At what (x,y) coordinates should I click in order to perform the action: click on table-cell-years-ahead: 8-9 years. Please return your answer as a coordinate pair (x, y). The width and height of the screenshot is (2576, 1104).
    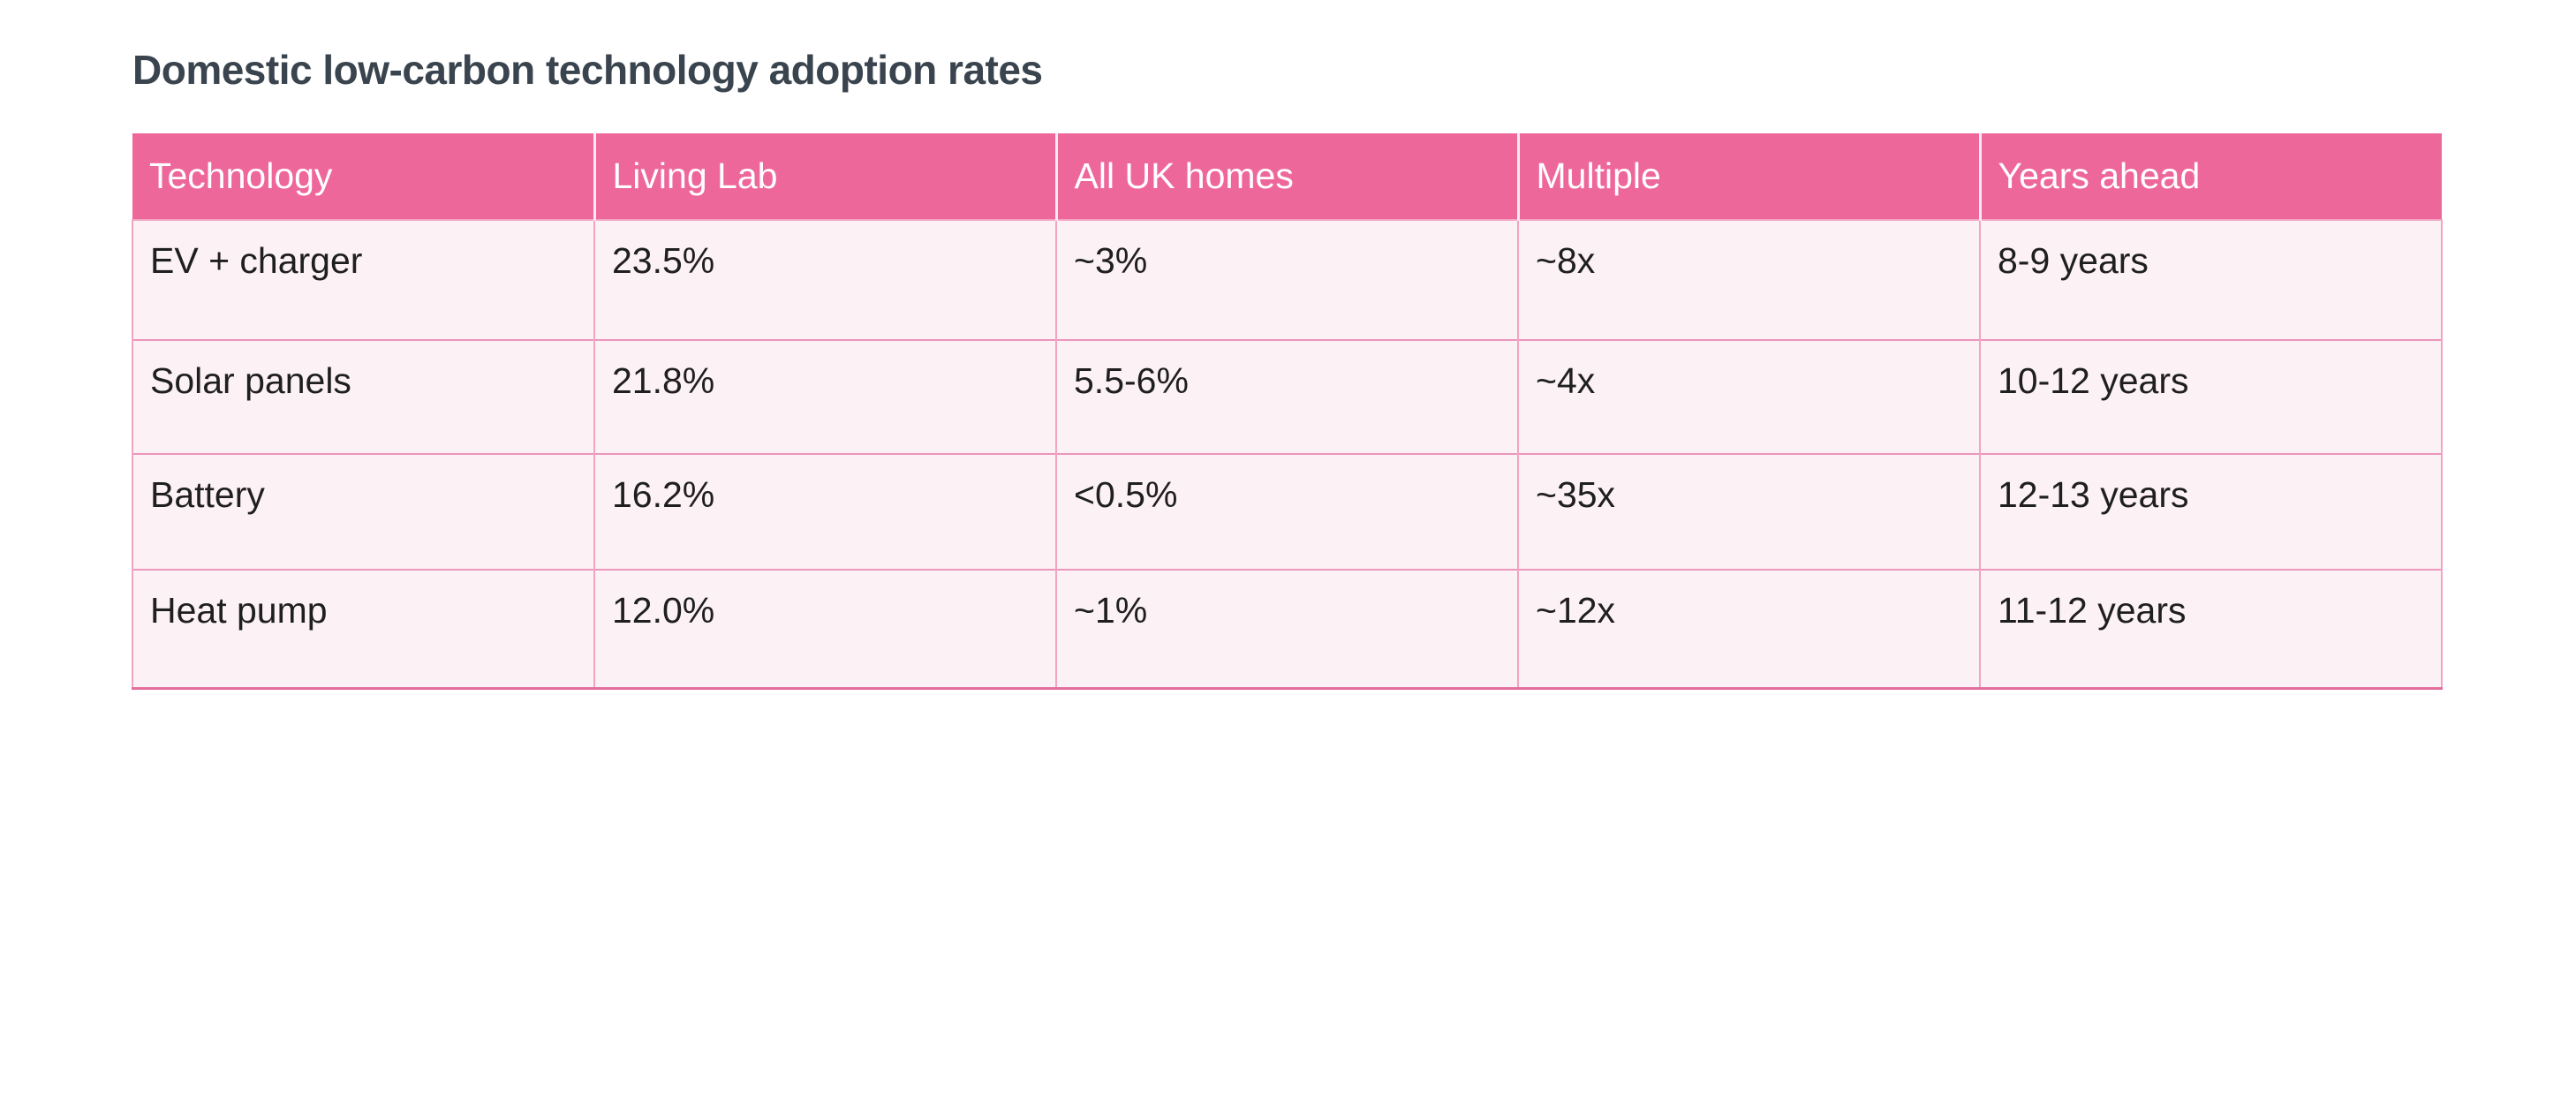
    Looking at the image, I should click on (2211, 279).